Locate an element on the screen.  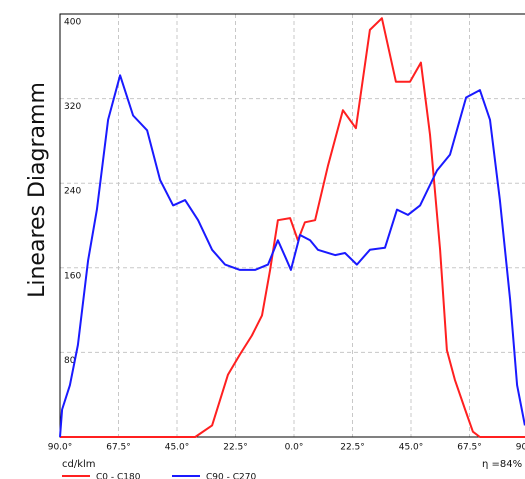
y-tick-label: 160 is located at coordinates (72, 276).